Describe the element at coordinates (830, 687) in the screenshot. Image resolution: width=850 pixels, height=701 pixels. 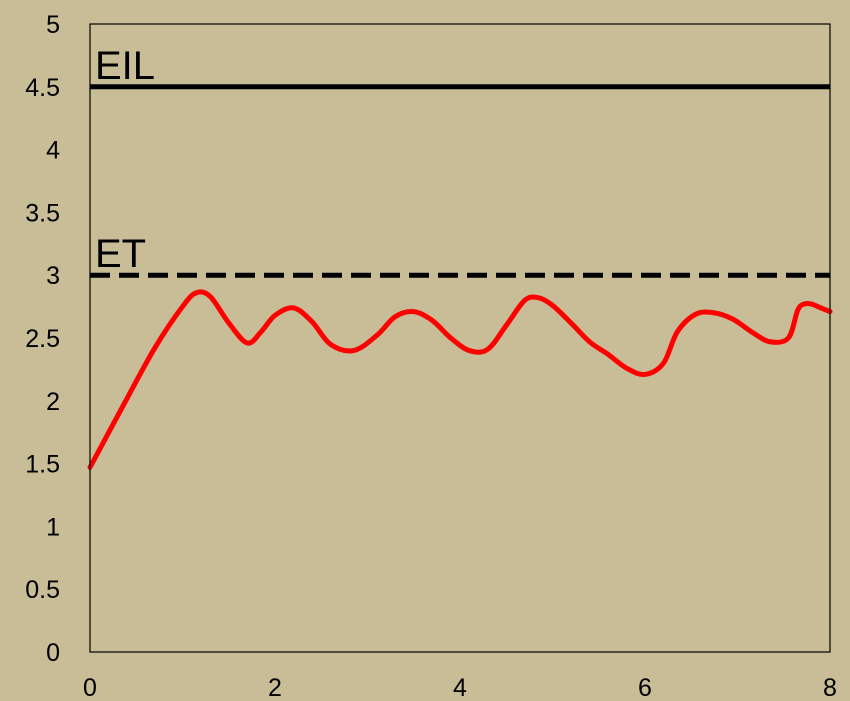
I see `x-tick-label: 8` at that location.